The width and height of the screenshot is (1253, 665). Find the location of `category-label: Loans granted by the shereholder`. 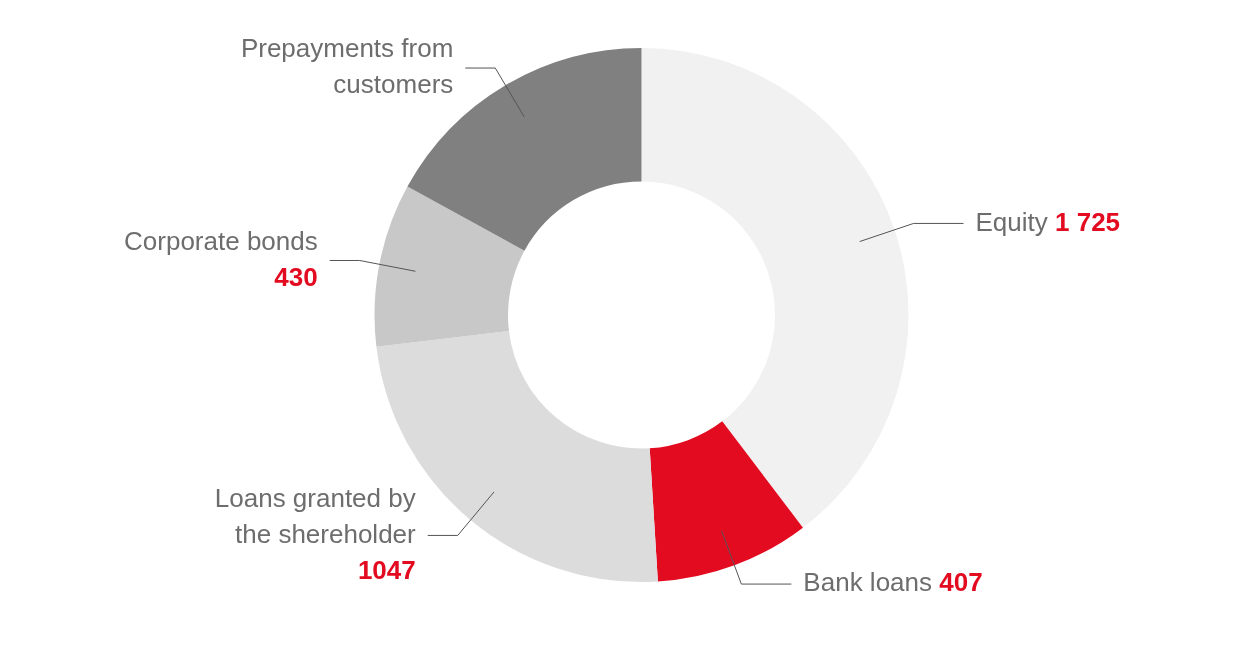

category-label: Loans granted by the shereholder is located at coordinates (315, 515).